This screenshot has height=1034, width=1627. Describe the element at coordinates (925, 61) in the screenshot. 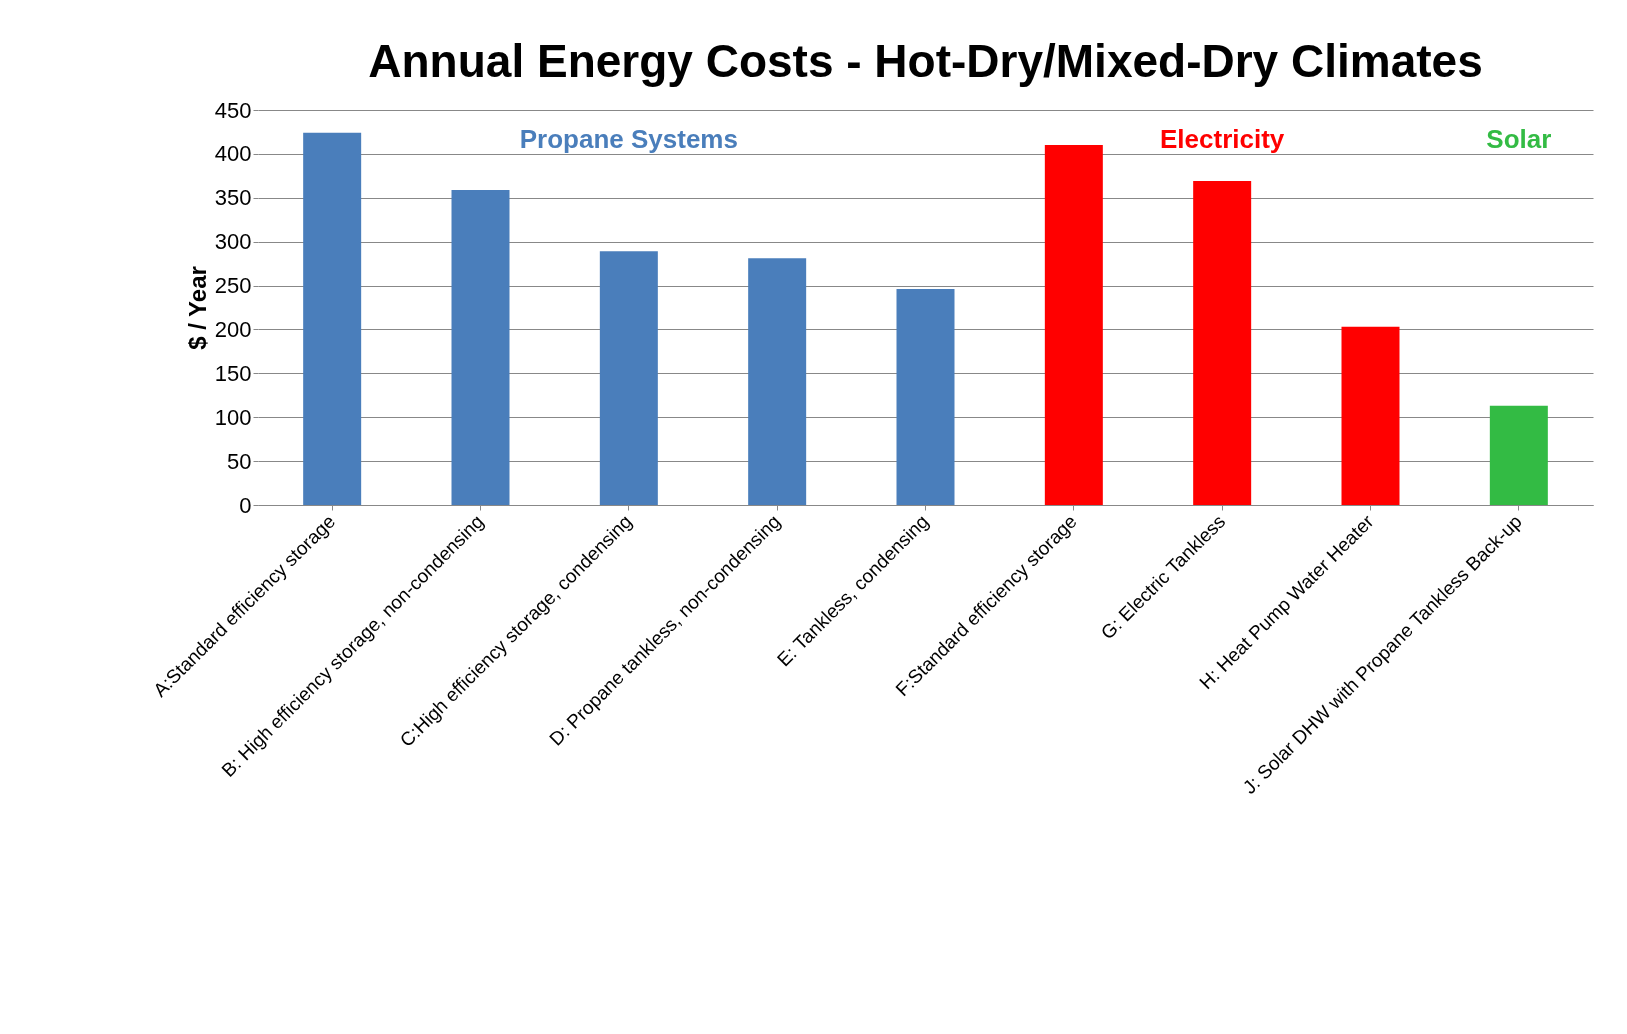

I see `chart-title: Annual Energy Costs - Hot-Dry/Mixed-Dry Climates` at that location.